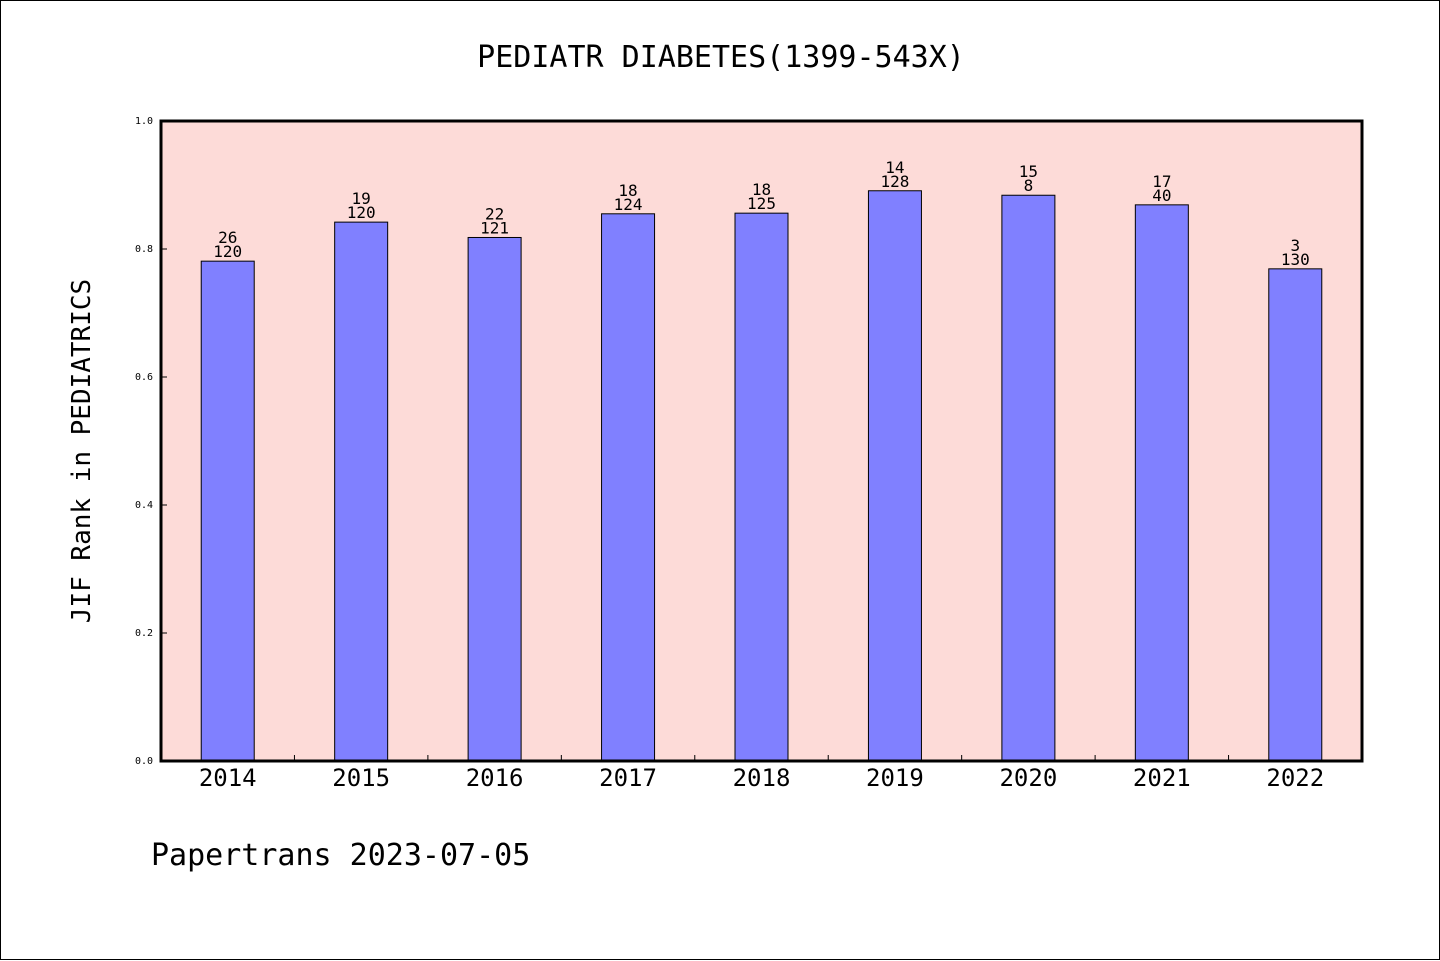  What do you see at coordinates (721, 57) in the screenshot?
I see `chart-title: PEDIATR DIABETES(1399-543X)` at bounding box center [721, 57].